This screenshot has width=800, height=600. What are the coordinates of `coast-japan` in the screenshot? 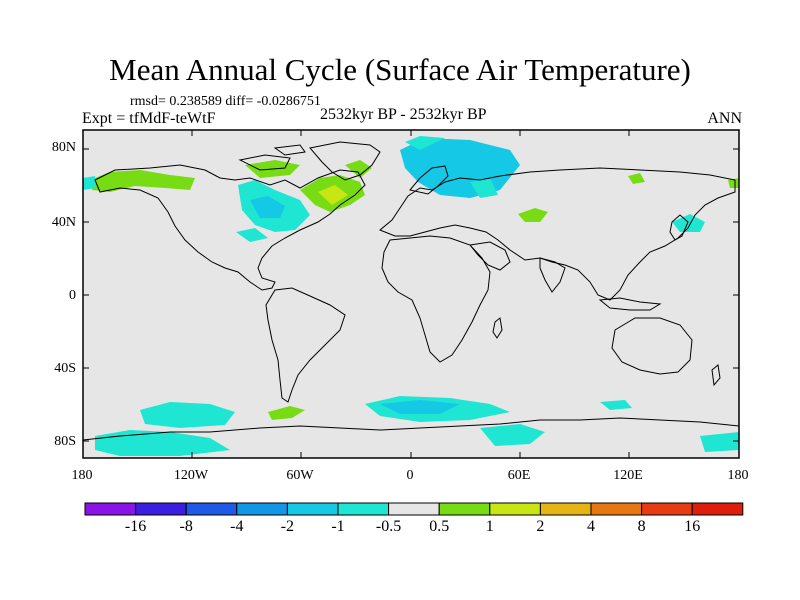 It's located at (679, 227).